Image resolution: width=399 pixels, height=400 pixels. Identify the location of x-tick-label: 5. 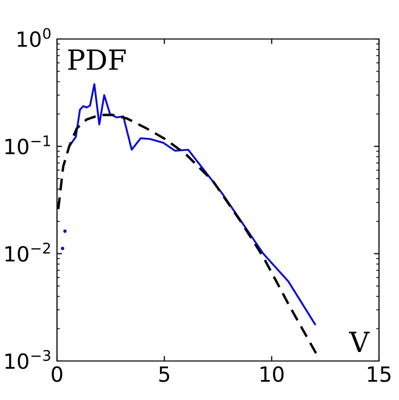
(164, 374).